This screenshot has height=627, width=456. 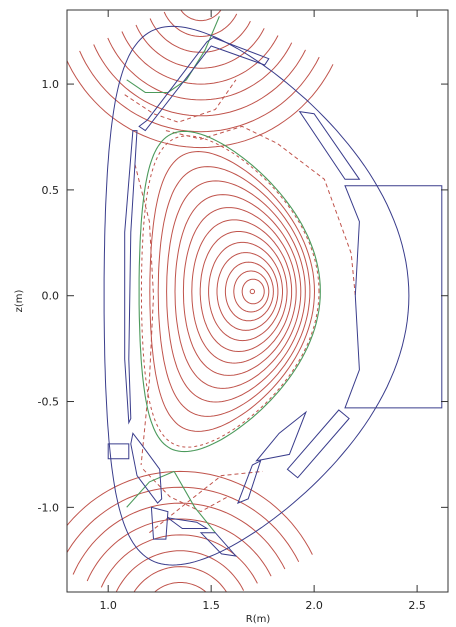 What do you see at coordinates (108, 605) in the screenshot?
I see `x-tick-label: 1.0` at bounding box center [108, 605].